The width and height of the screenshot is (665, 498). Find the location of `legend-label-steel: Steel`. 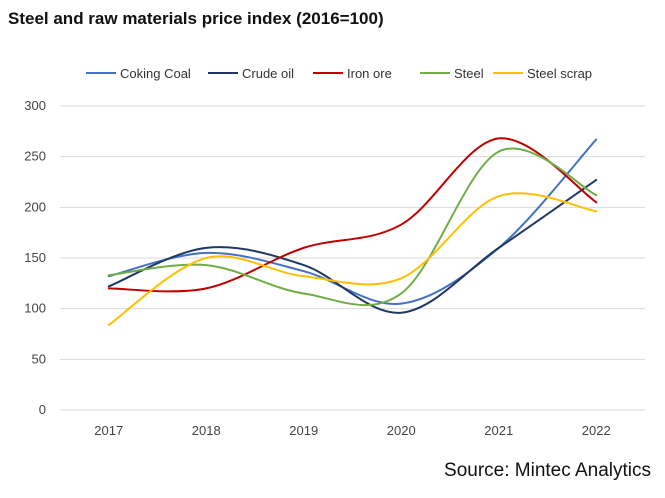

legend-label-steel: Steel is located at coordinates (469, 73).